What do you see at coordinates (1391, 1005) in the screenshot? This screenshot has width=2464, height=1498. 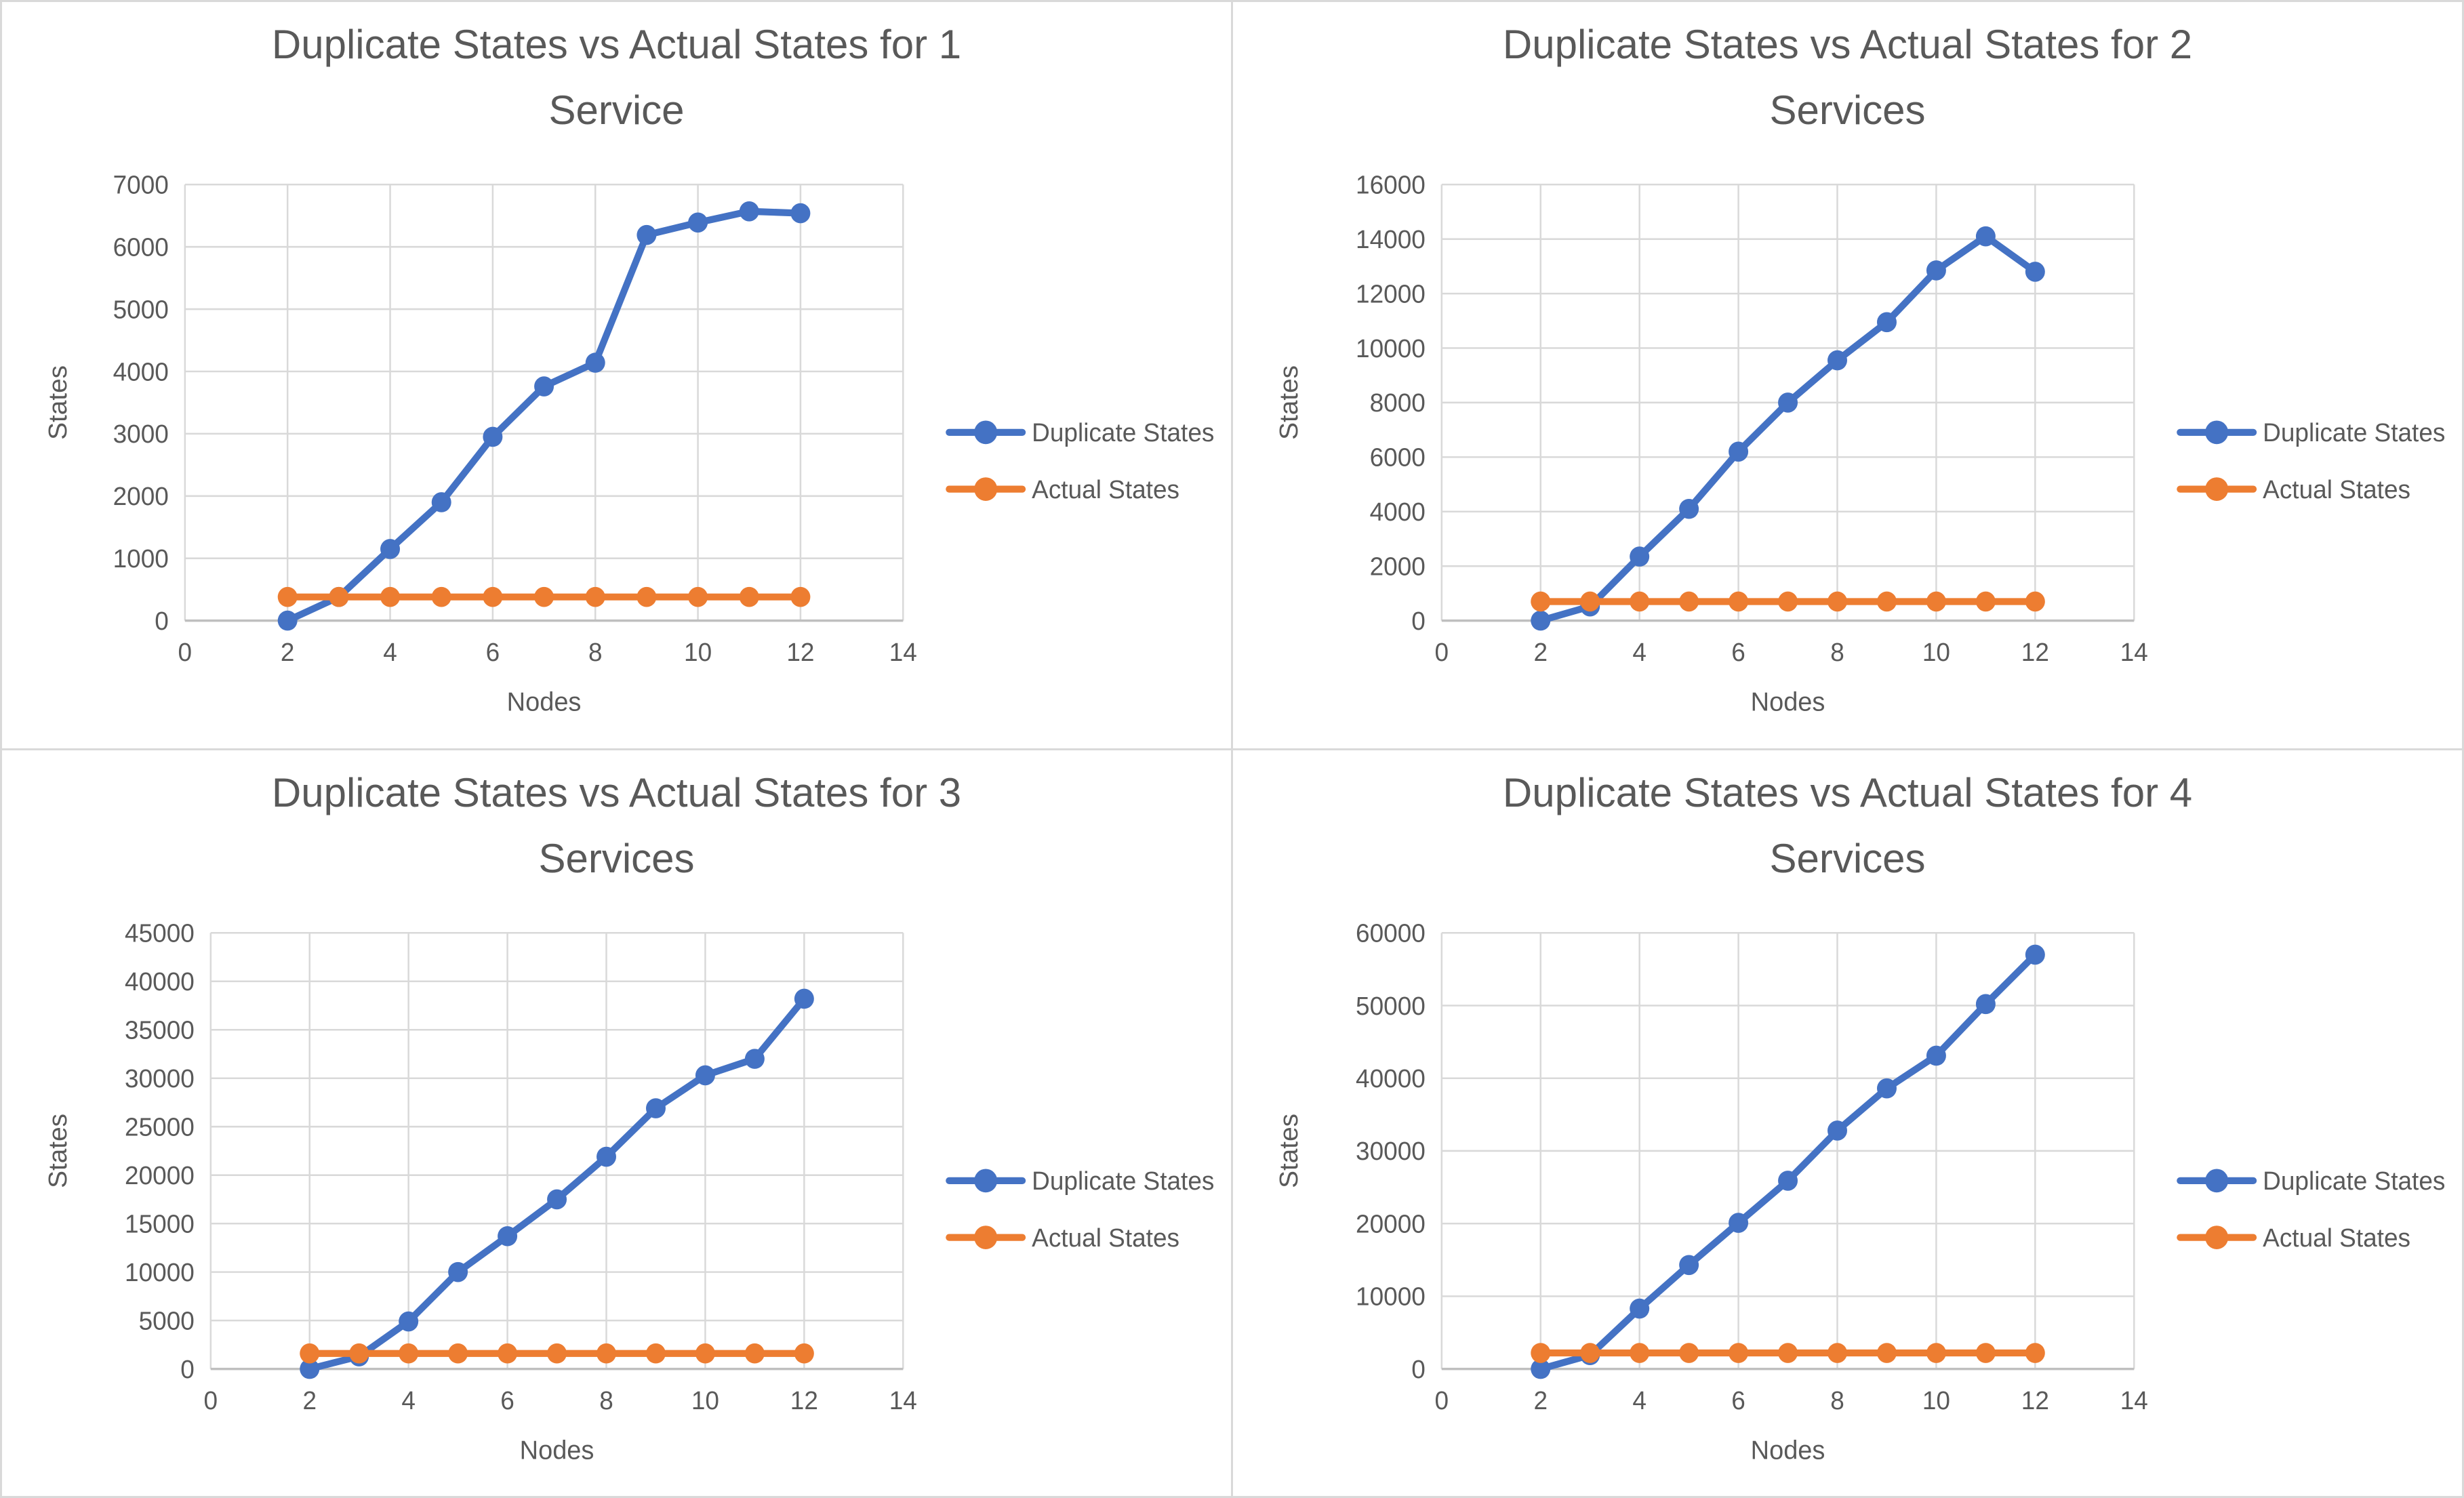 I see `y-tick-label: 50000` at bounding box center [1391, 1005].